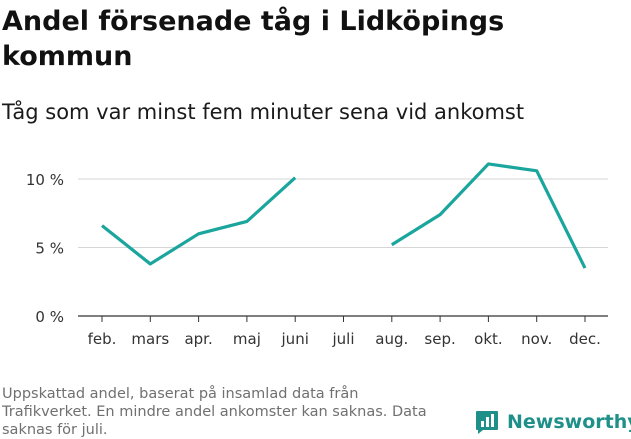 The height and width of the screenshot is (439, 631). Describe the element at coordinates (488, 339) in the screenshot. I see `x-tick-label: okt.` at that location.